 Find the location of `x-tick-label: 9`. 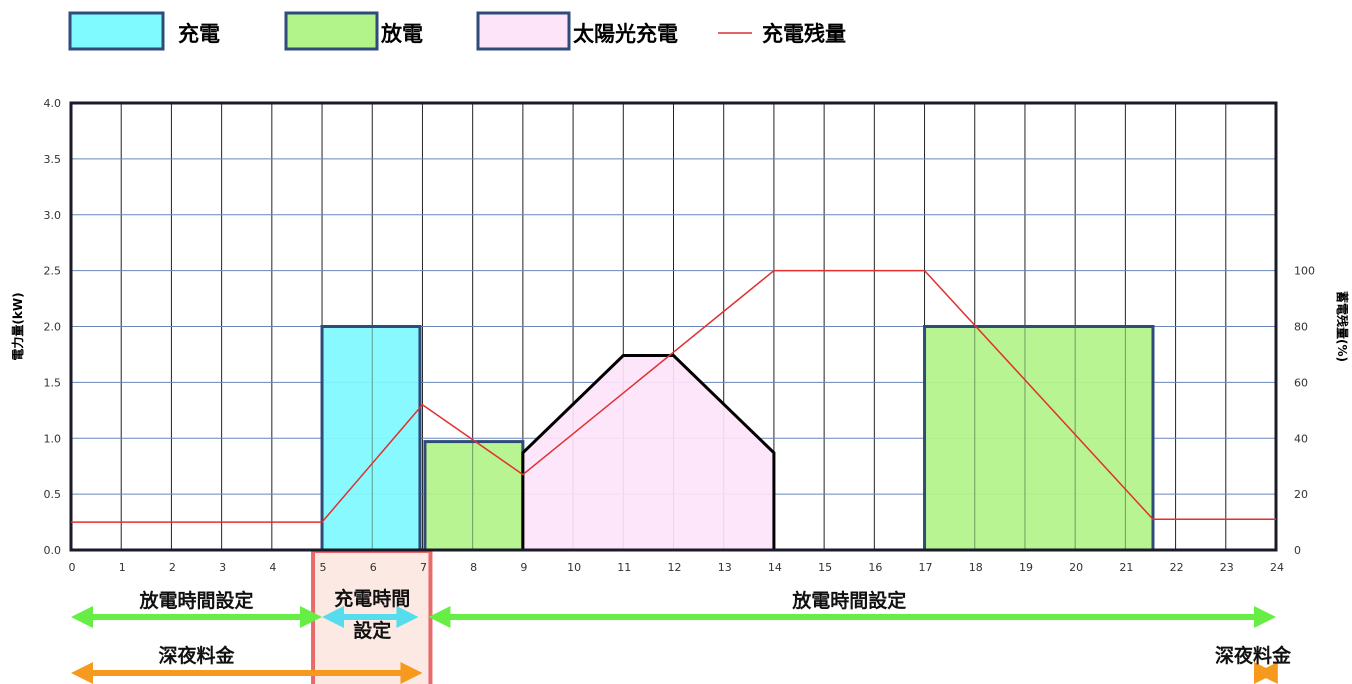

x-tick-label: 9 is located at coordinates (523, 567).